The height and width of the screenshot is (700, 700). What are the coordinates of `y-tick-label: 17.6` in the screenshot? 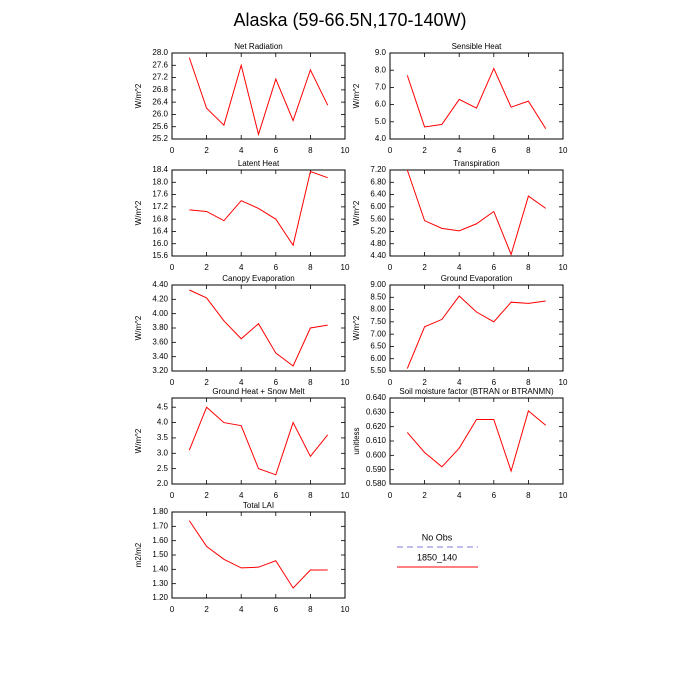 It's located at (160, 194).